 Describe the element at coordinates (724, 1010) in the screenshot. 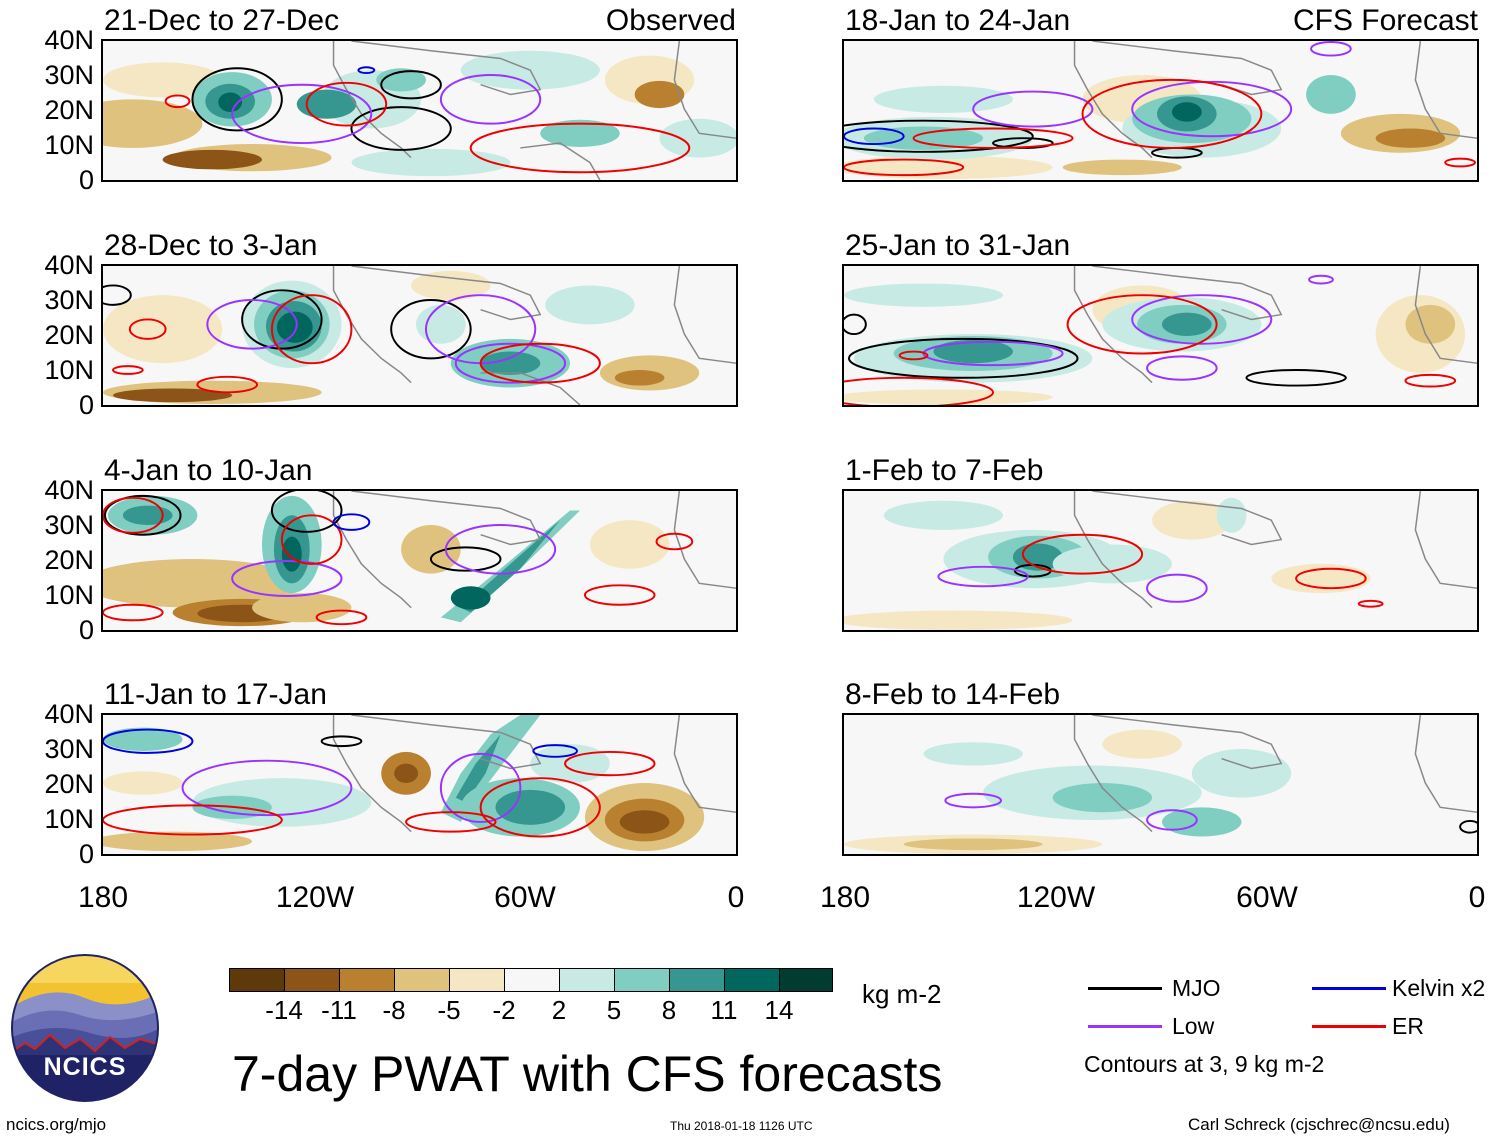

I see `colorbar-tick-label: 11` at that location.